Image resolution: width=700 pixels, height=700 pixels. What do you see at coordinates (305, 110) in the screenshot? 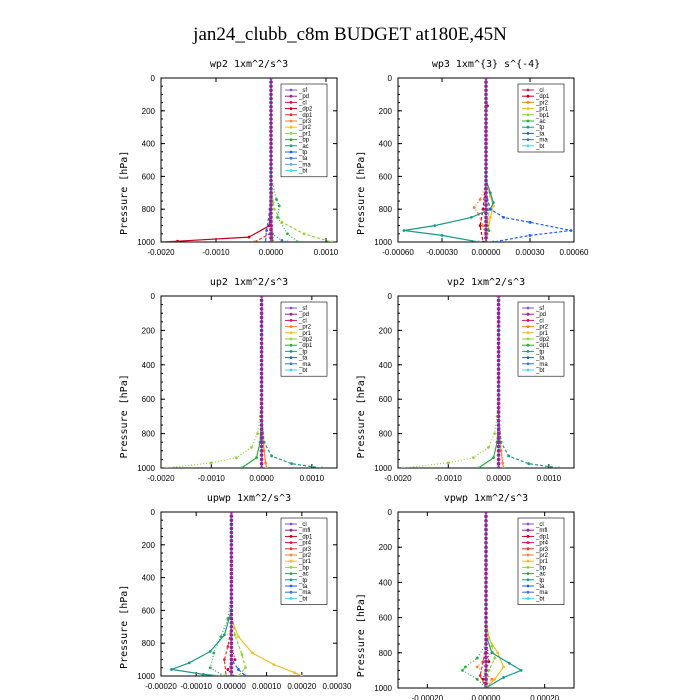
I see `legend-label: _dp2` at bounding box center [305, 110].